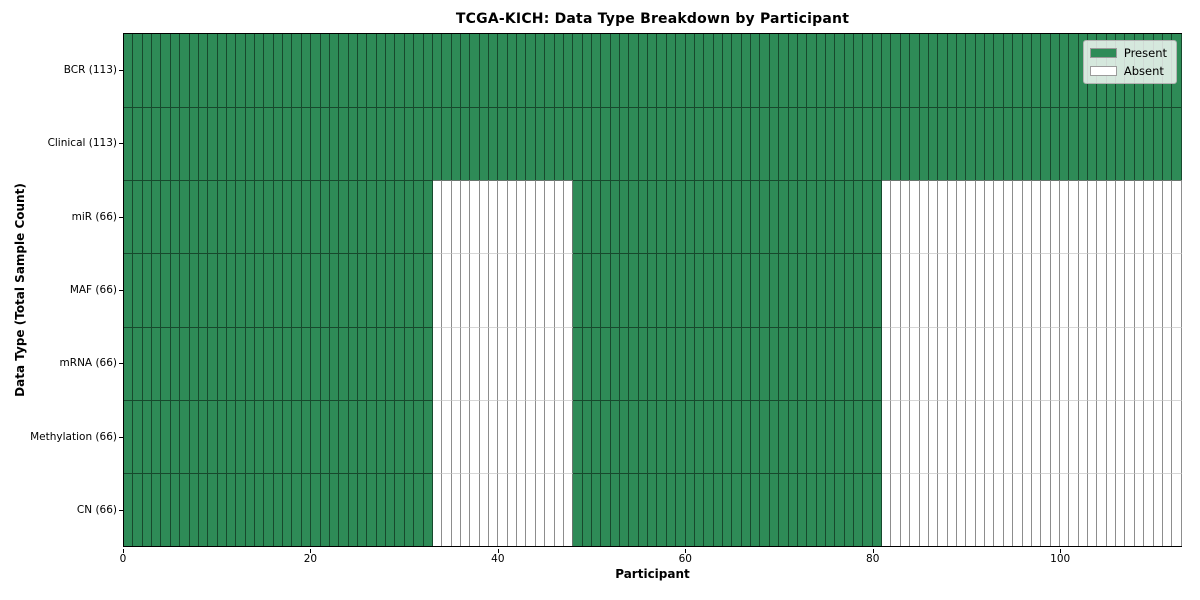  I want to click on x-axis-label: Participant, so click(652, 574).